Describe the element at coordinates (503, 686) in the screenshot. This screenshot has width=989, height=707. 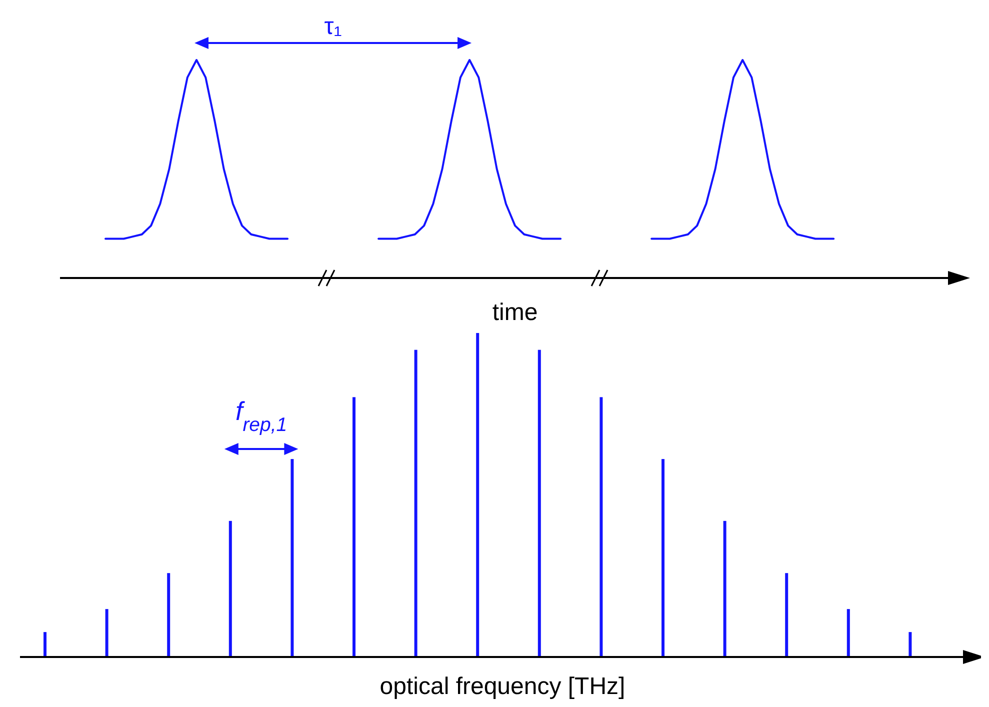
I see `x-axis-title: optical frequency [THz]` at that location.